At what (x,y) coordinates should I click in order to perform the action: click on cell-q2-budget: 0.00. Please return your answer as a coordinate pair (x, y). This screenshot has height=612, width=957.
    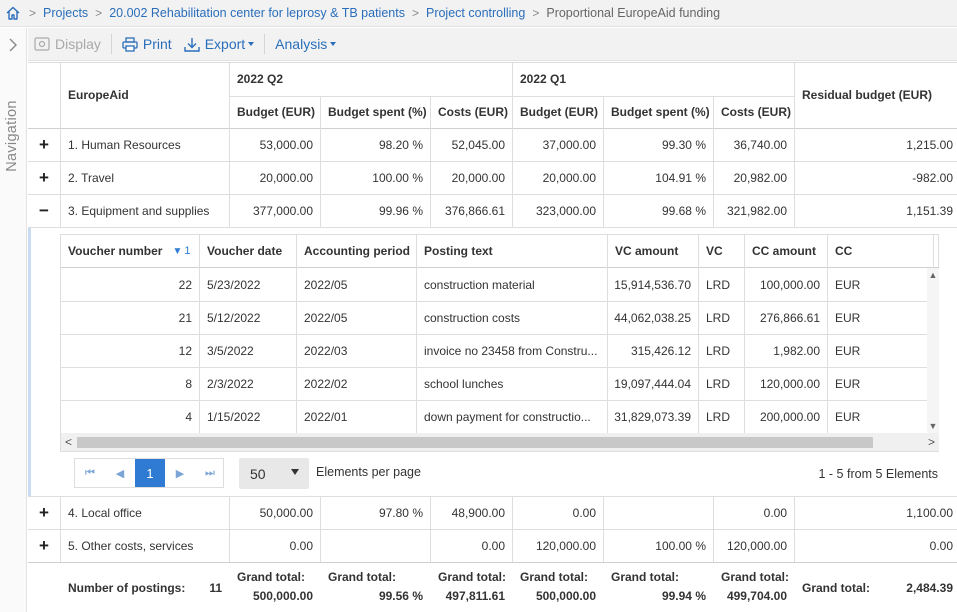
    Looking at the image, I should click on (301, 546).